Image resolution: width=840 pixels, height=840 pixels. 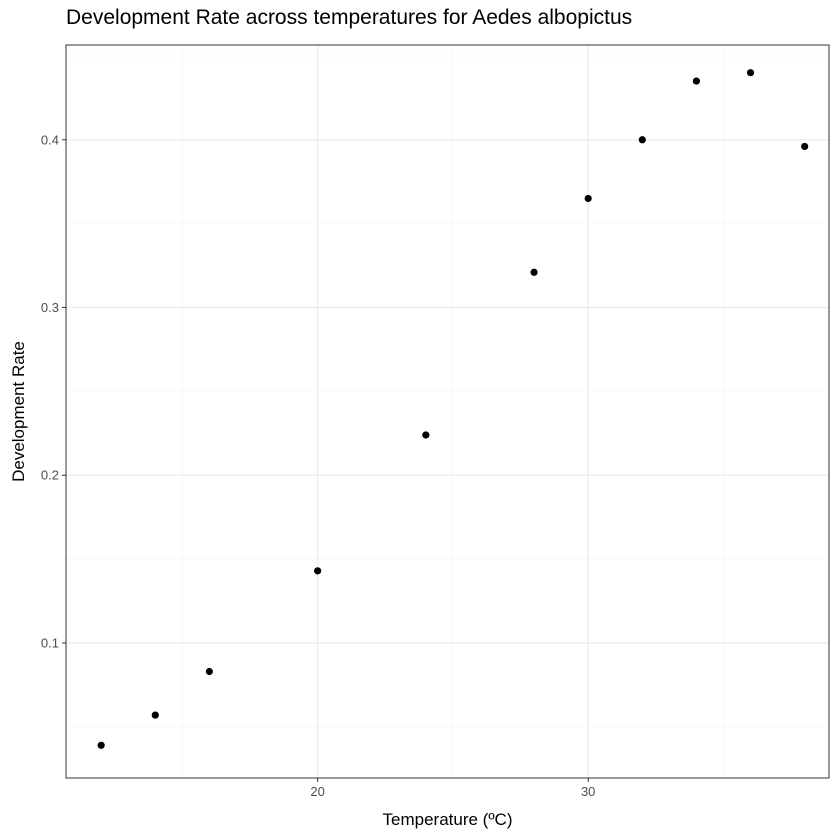 What do you see at coordinates (50, 642) in the screenshot?
I see `y-tick-label: 0.1` at bounding box center [50, 642].